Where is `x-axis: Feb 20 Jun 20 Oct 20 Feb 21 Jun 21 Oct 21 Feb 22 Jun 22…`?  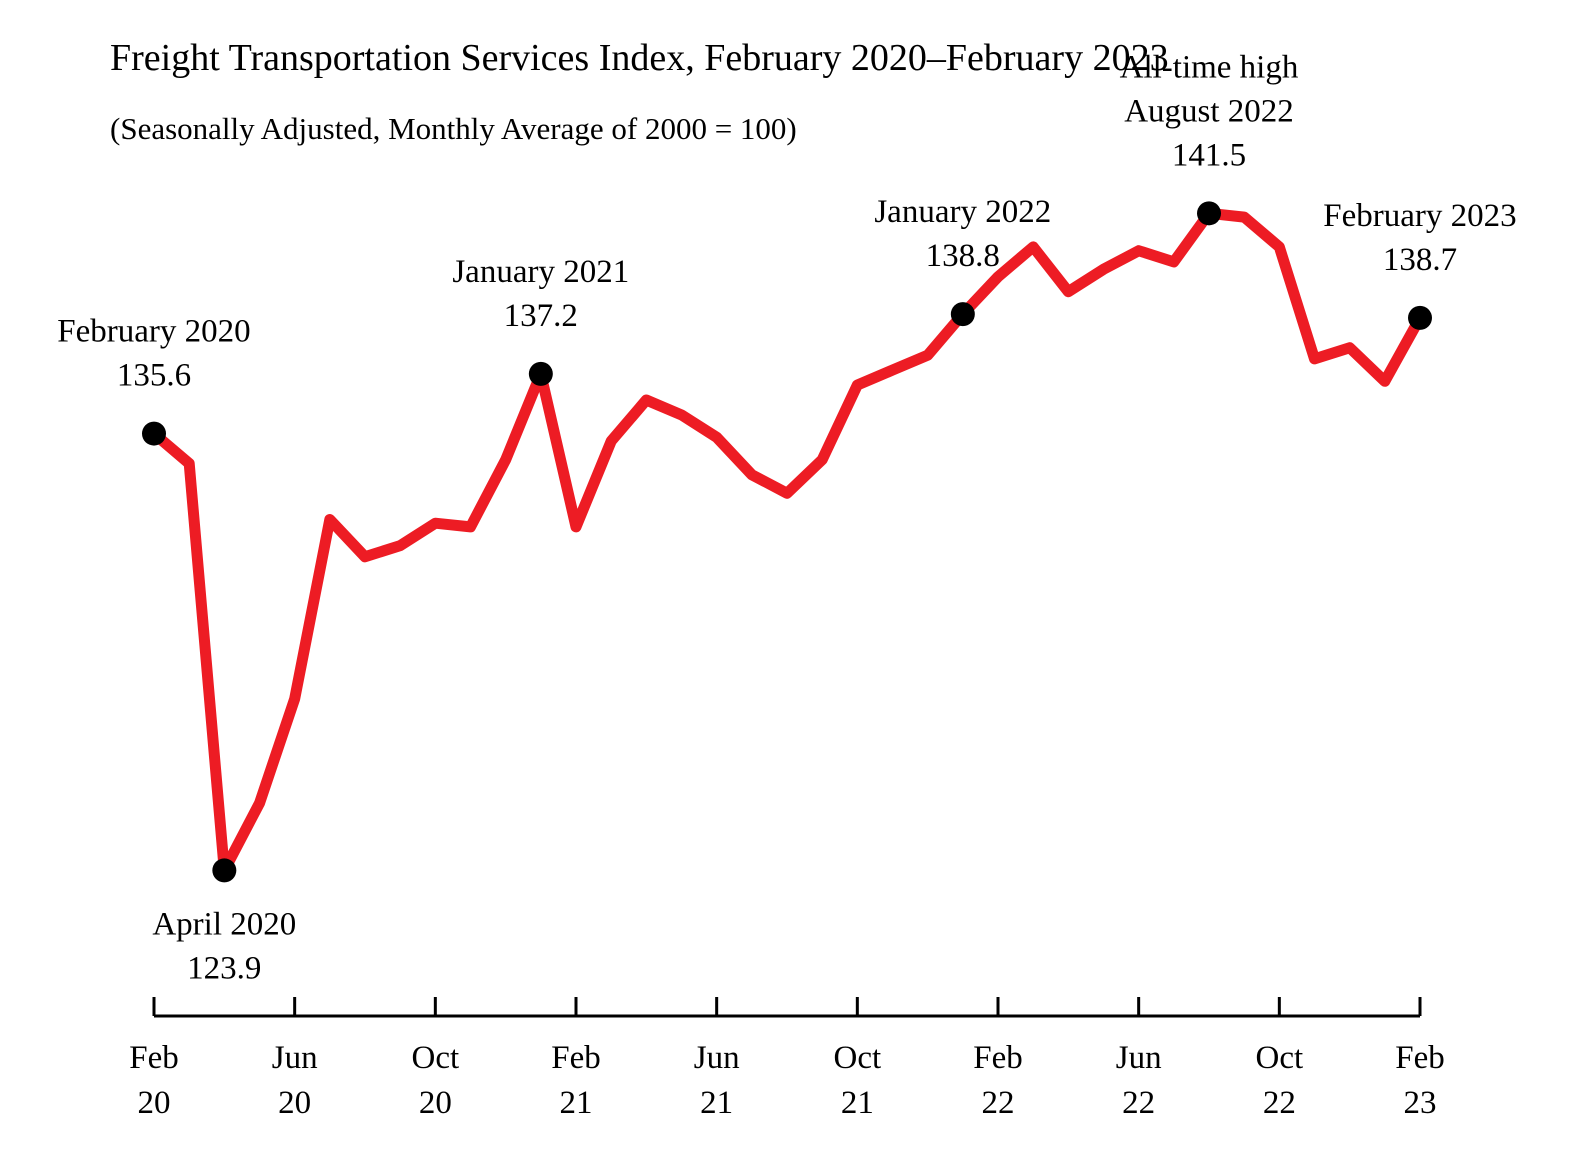
x-axis: Feb 20 Jun 20 Oct 20 Feb 21 Jun 21 Oct 21 Feb 22 Jun 22… is located at coordinates (787, 1059).